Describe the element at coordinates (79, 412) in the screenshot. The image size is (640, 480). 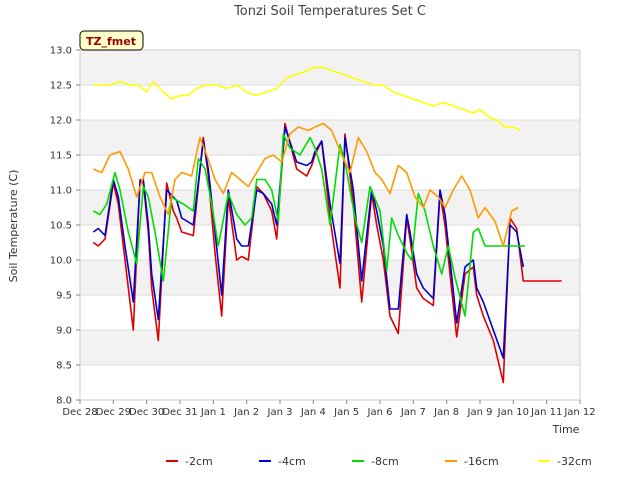
I see `x-tick-label: Dec 28` at that location.